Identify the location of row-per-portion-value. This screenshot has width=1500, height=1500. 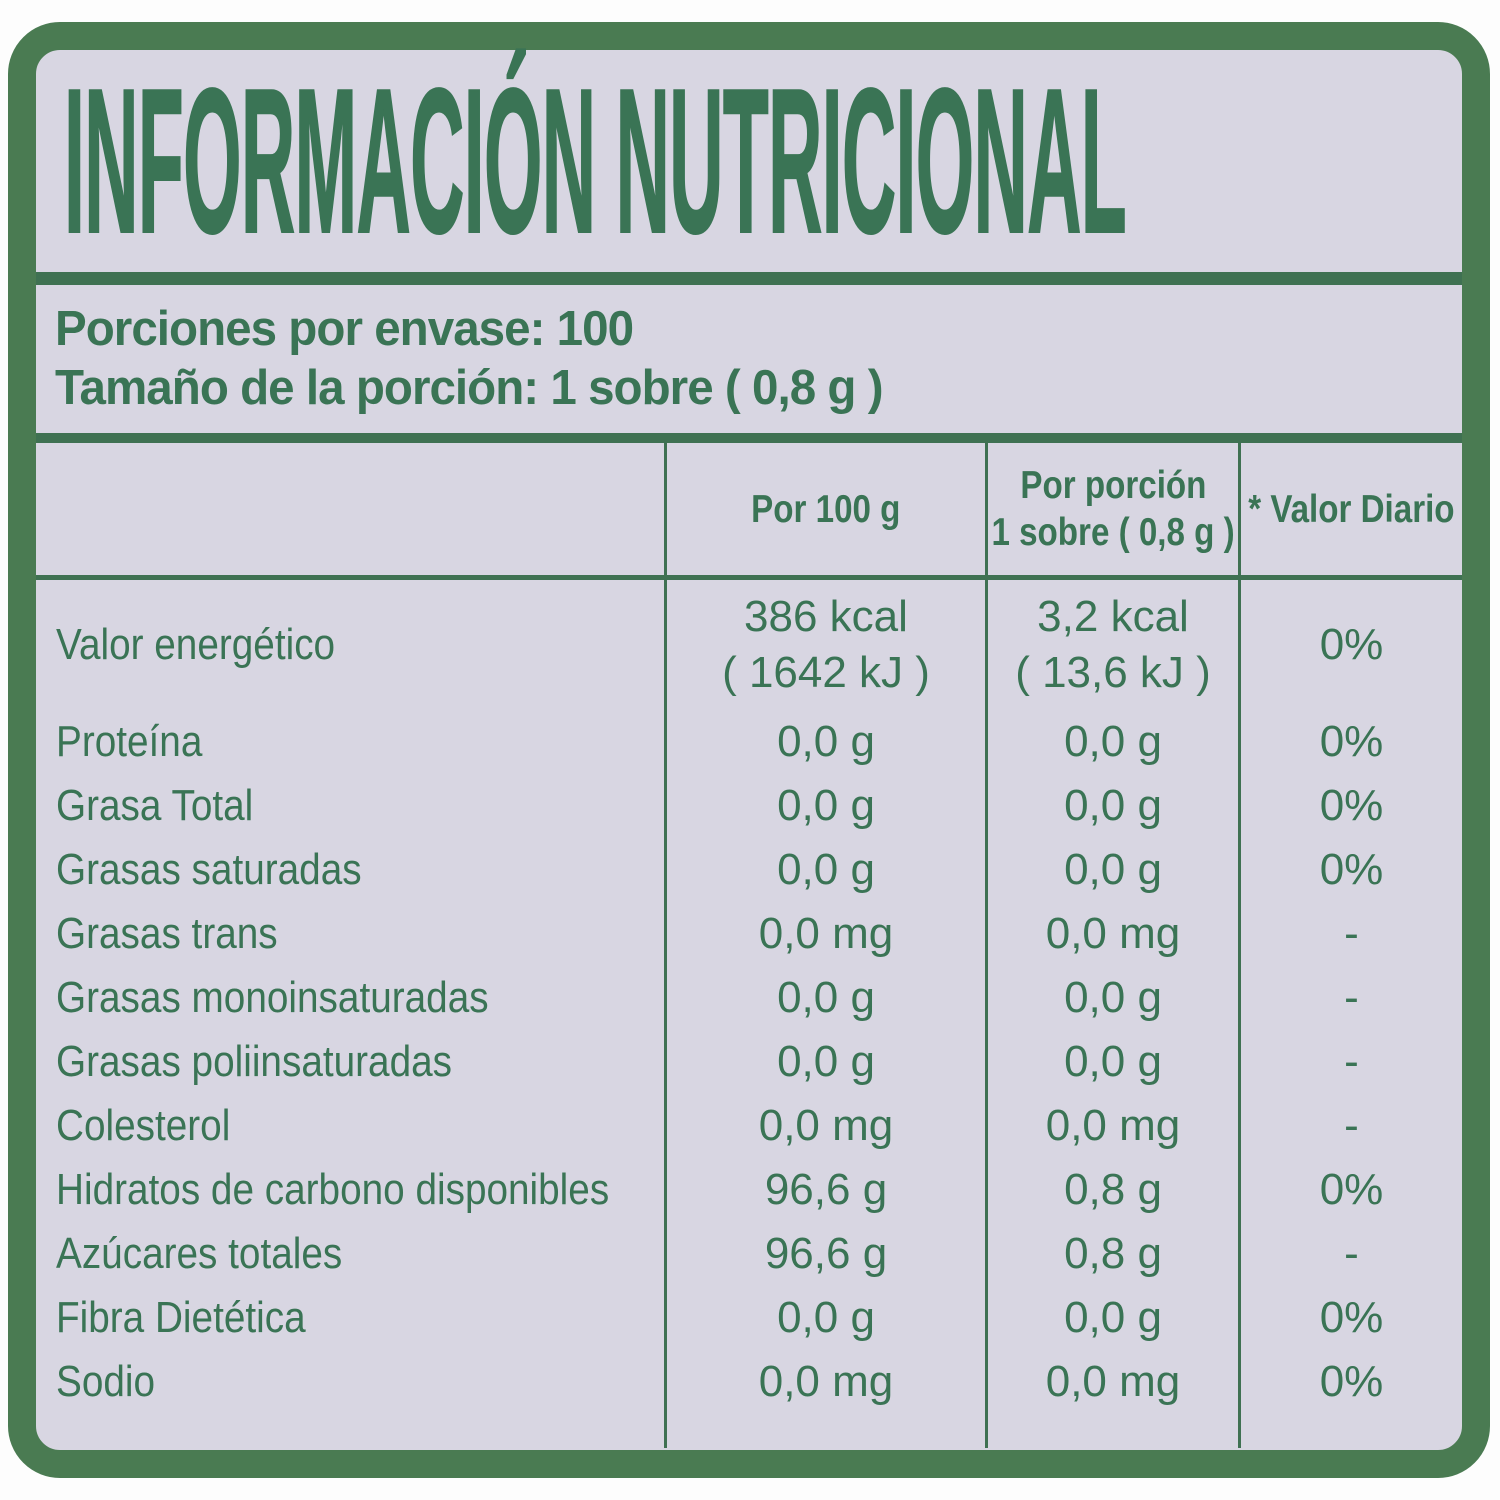
(1111, 1431).